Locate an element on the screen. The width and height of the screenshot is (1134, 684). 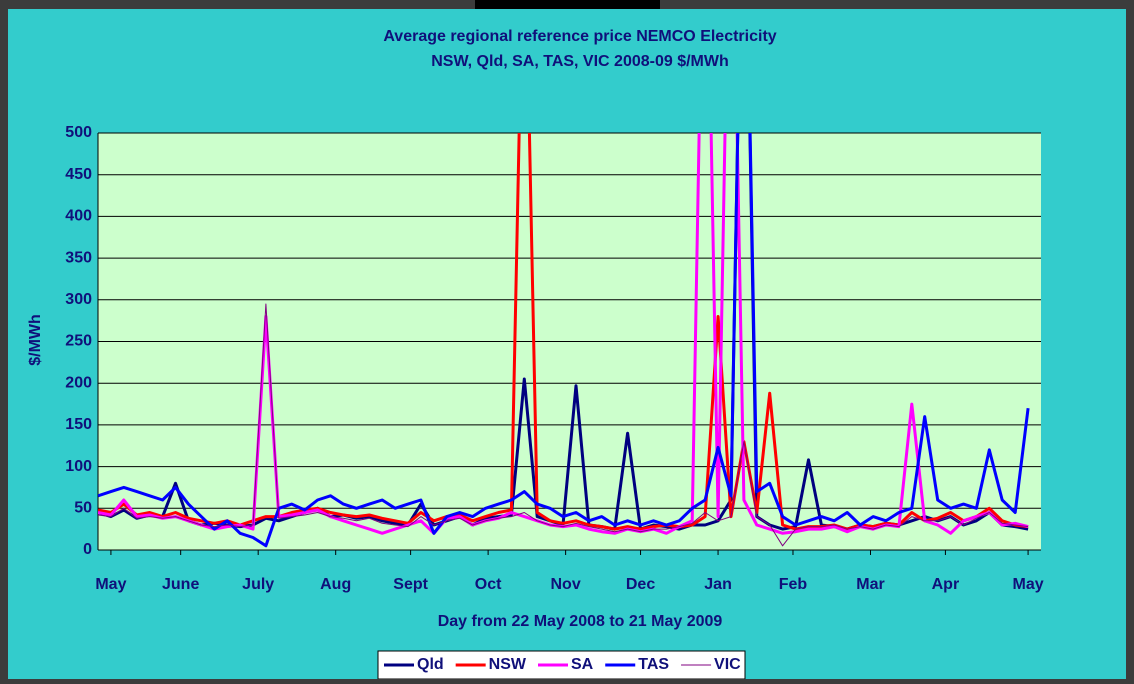
legend-label: VIC is located at coordinates (727, 664).